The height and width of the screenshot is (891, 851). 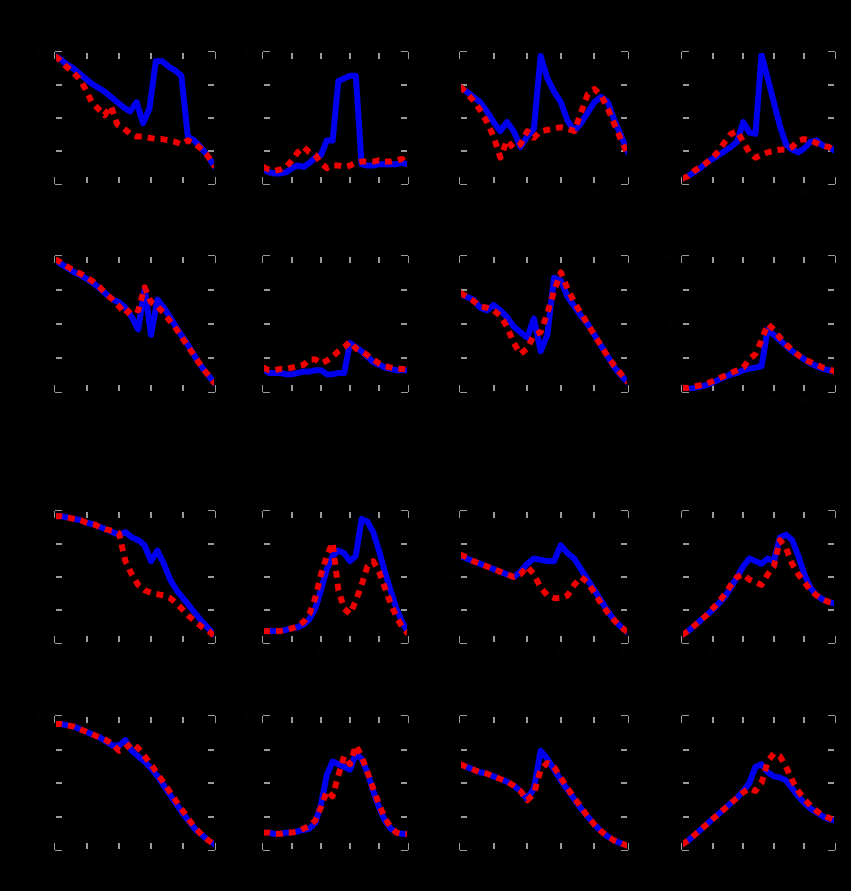 I want to click on subplot-r4c4: 0 20 40 60 80 100 0 25 50 75 100, so click(x=753, y=787).